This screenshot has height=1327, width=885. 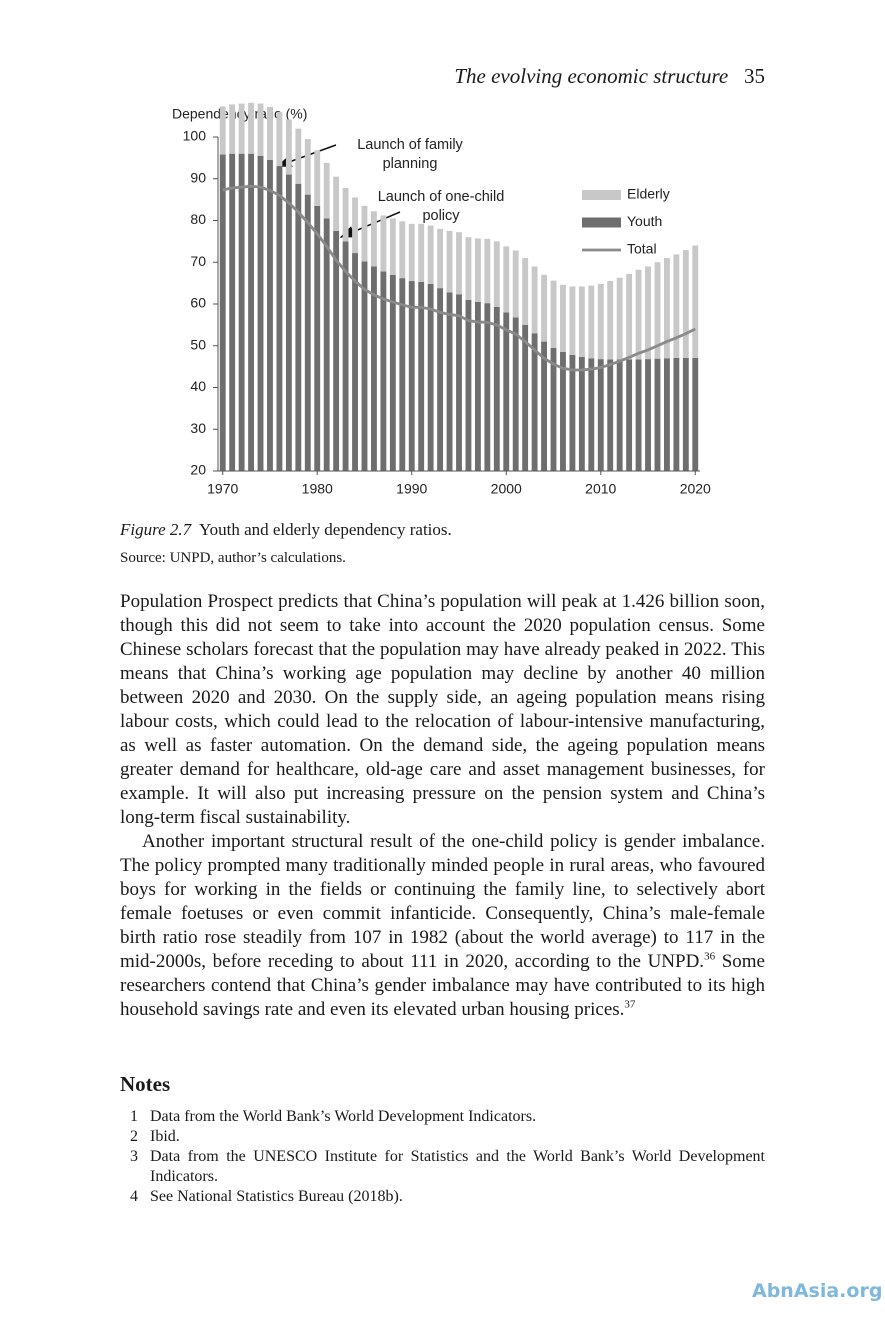 What do you see at coordinates (198, 303) in the screenshot?
I see `y-tick-label: 60` at bounding box center [198, 303].